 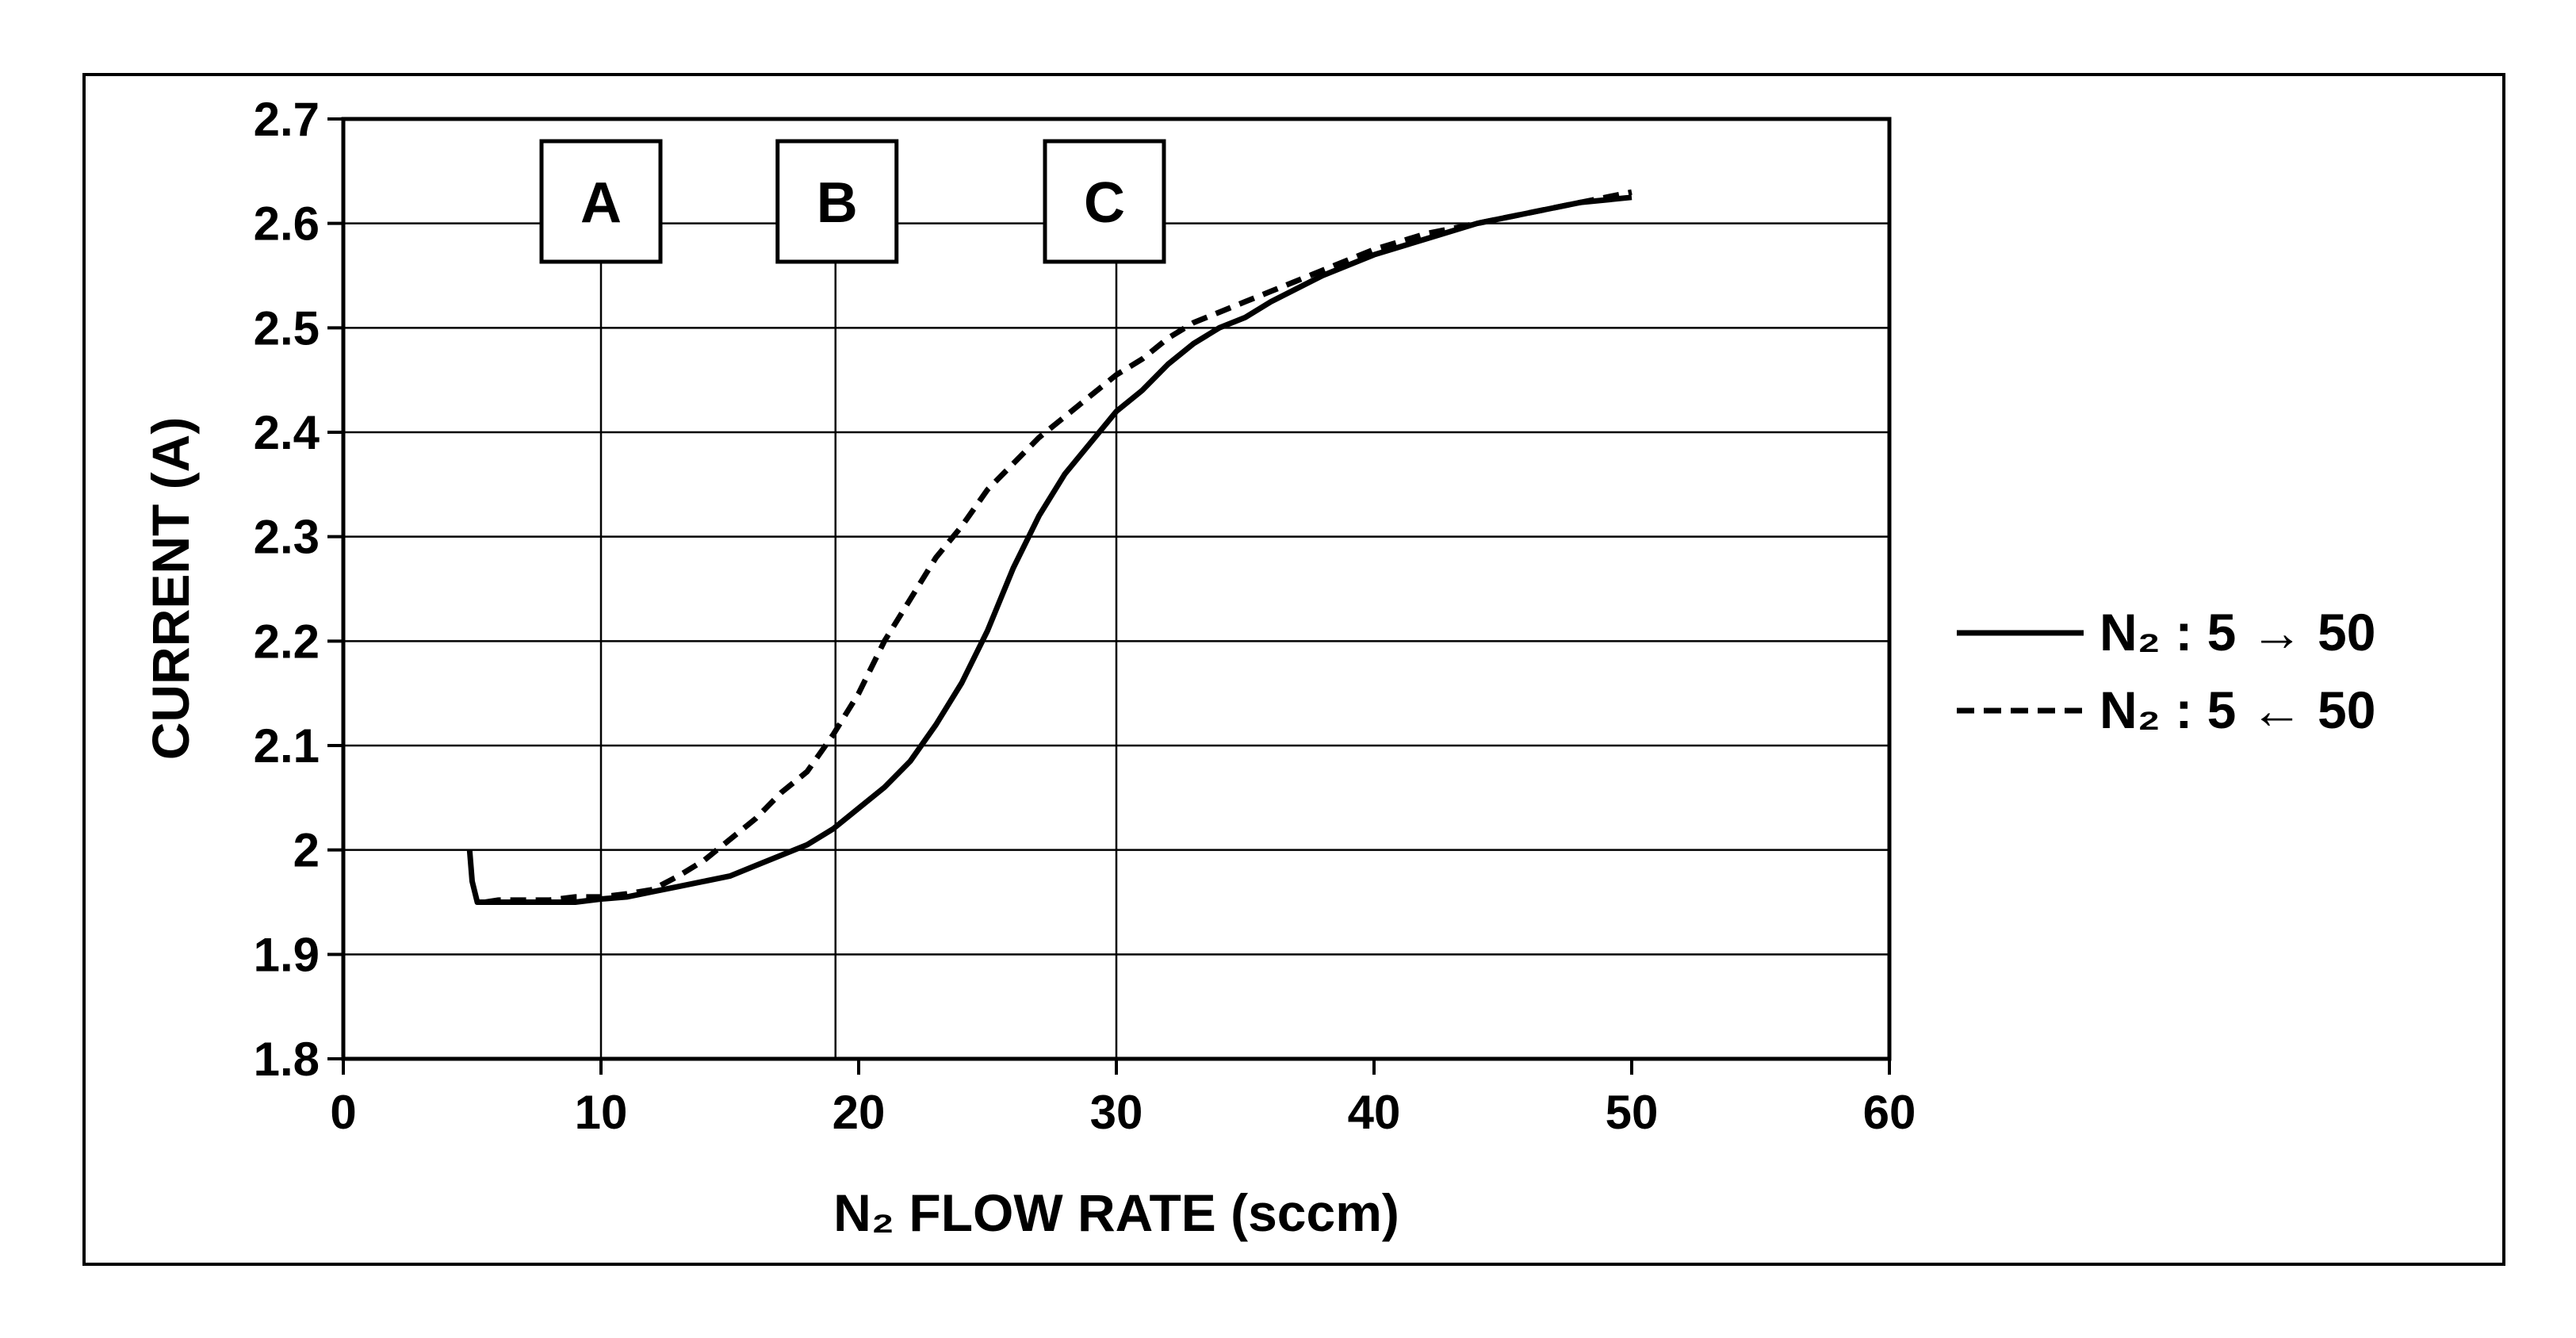 I want to click on x-tick-label: 30, so click(x=1116, y=1112).